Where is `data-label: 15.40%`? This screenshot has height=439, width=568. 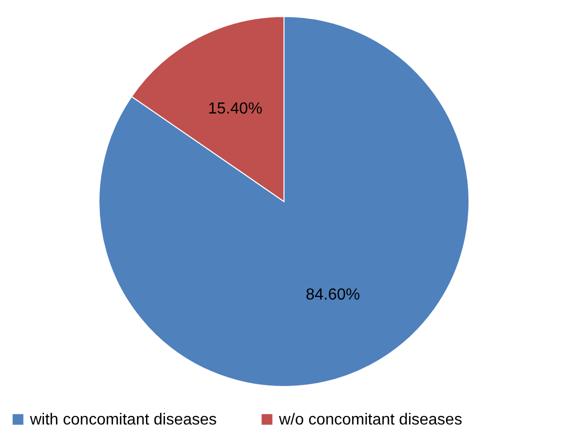
data-label: 15.40% is located at coordinates (235, 109).